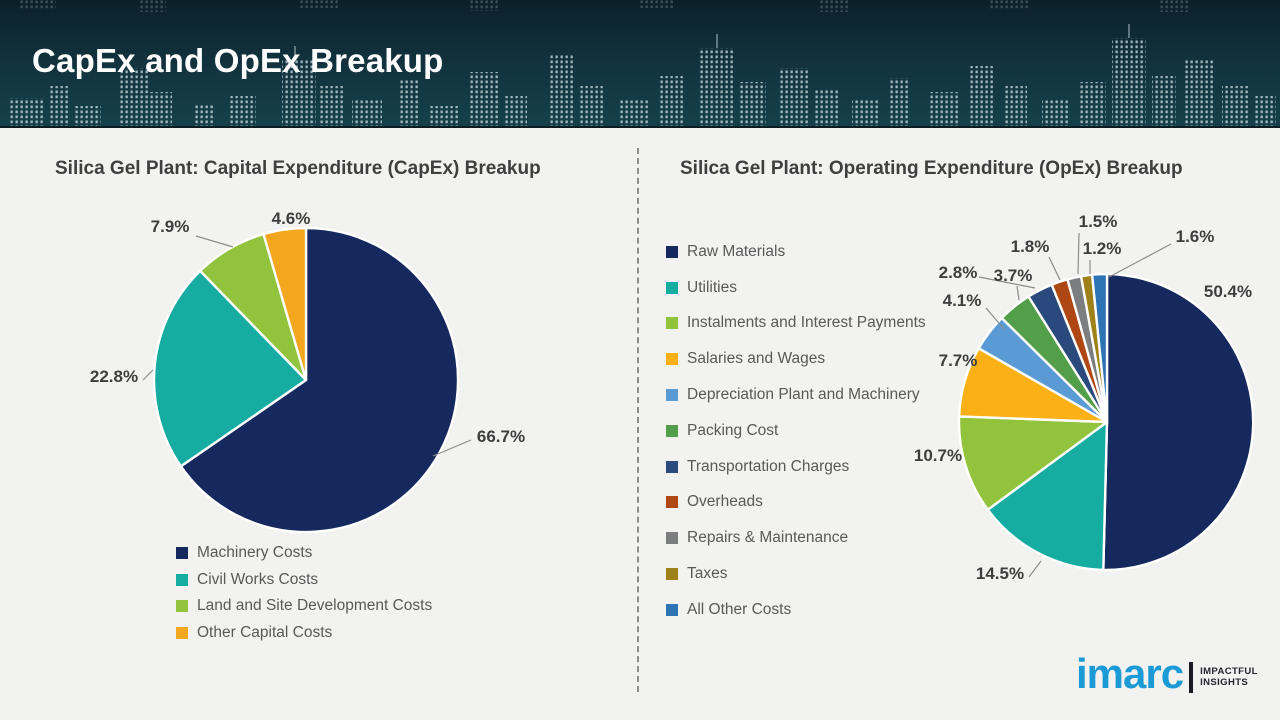 This screenshot has width=1280, height=720. I want to click on legend-item-utilities: Utilities, so click(796, 288).